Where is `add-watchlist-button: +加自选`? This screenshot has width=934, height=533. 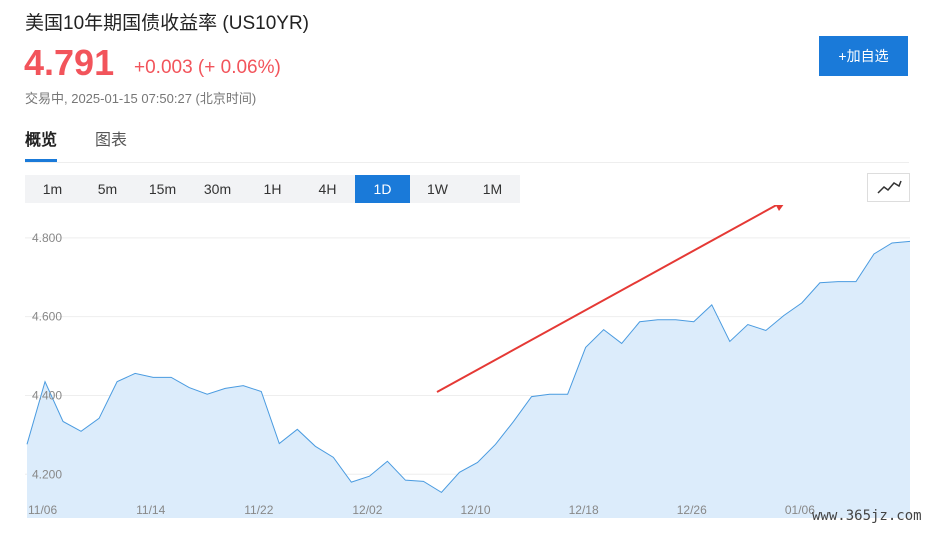 add-watchlist-button: +加自选 is located at coordinates (863, 56).